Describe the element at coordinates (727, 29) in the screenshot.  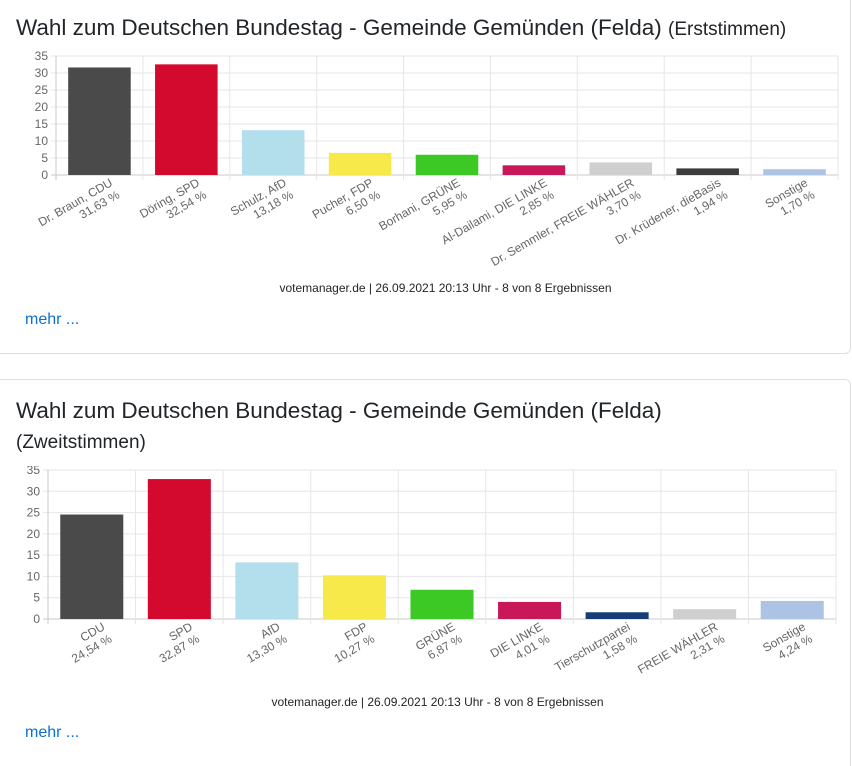
I see `chart-subtitle: (Erststimmen)` at that location.